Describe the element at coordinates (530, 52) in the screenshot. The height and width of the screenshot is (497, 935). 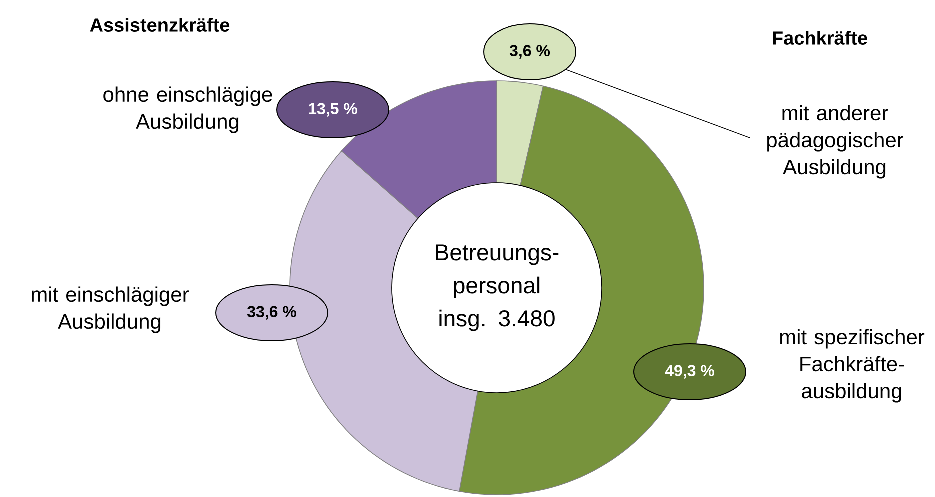
I see `data-label: 3,6 %` at that location.